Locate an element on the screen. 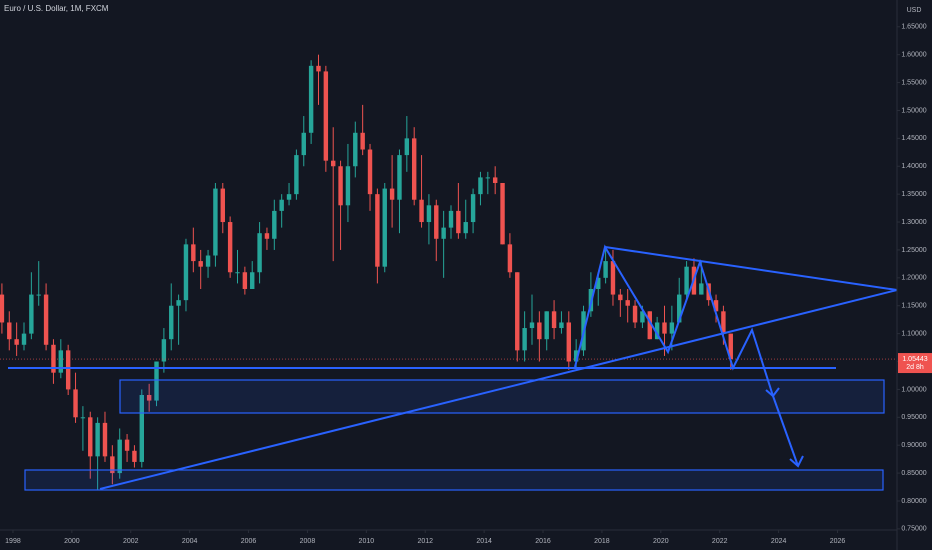 Image resolution: width=932 pixels, height=550 pixels. currency-label: USD is located at coordinates (914, 10).